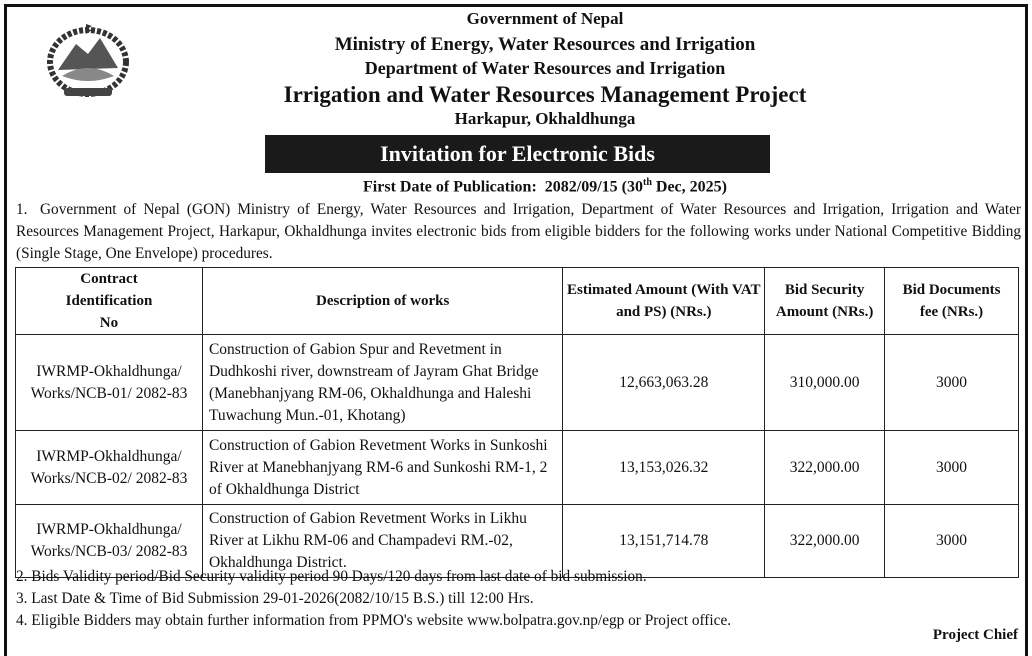 The width and height of the screenshot is (1032, 656). Describe the element at coordinates (109, 541) in the screenshot. I see `contract-id: IWRMP-Okhaldhunga/ Works/NCB-03/ 2082-83` at that location.